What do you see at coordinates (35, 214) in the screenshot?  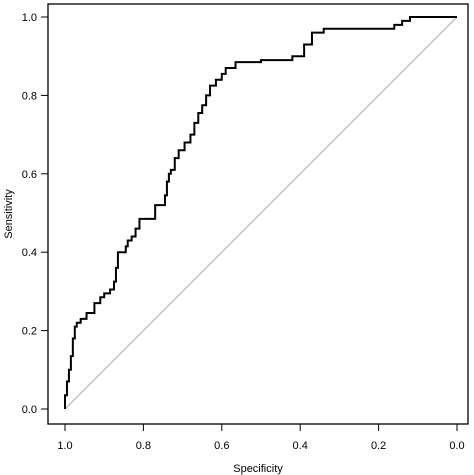 I see `y-axis: 0.0 0.2 0.4 0.6 0.8 1.0` at bounding box center [35, 214].